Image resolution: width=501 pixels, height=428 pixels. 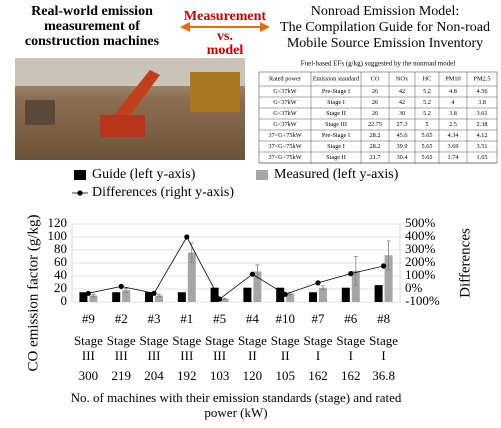 I want to click on table-cell: Stage II, so click(x=336, y=157).